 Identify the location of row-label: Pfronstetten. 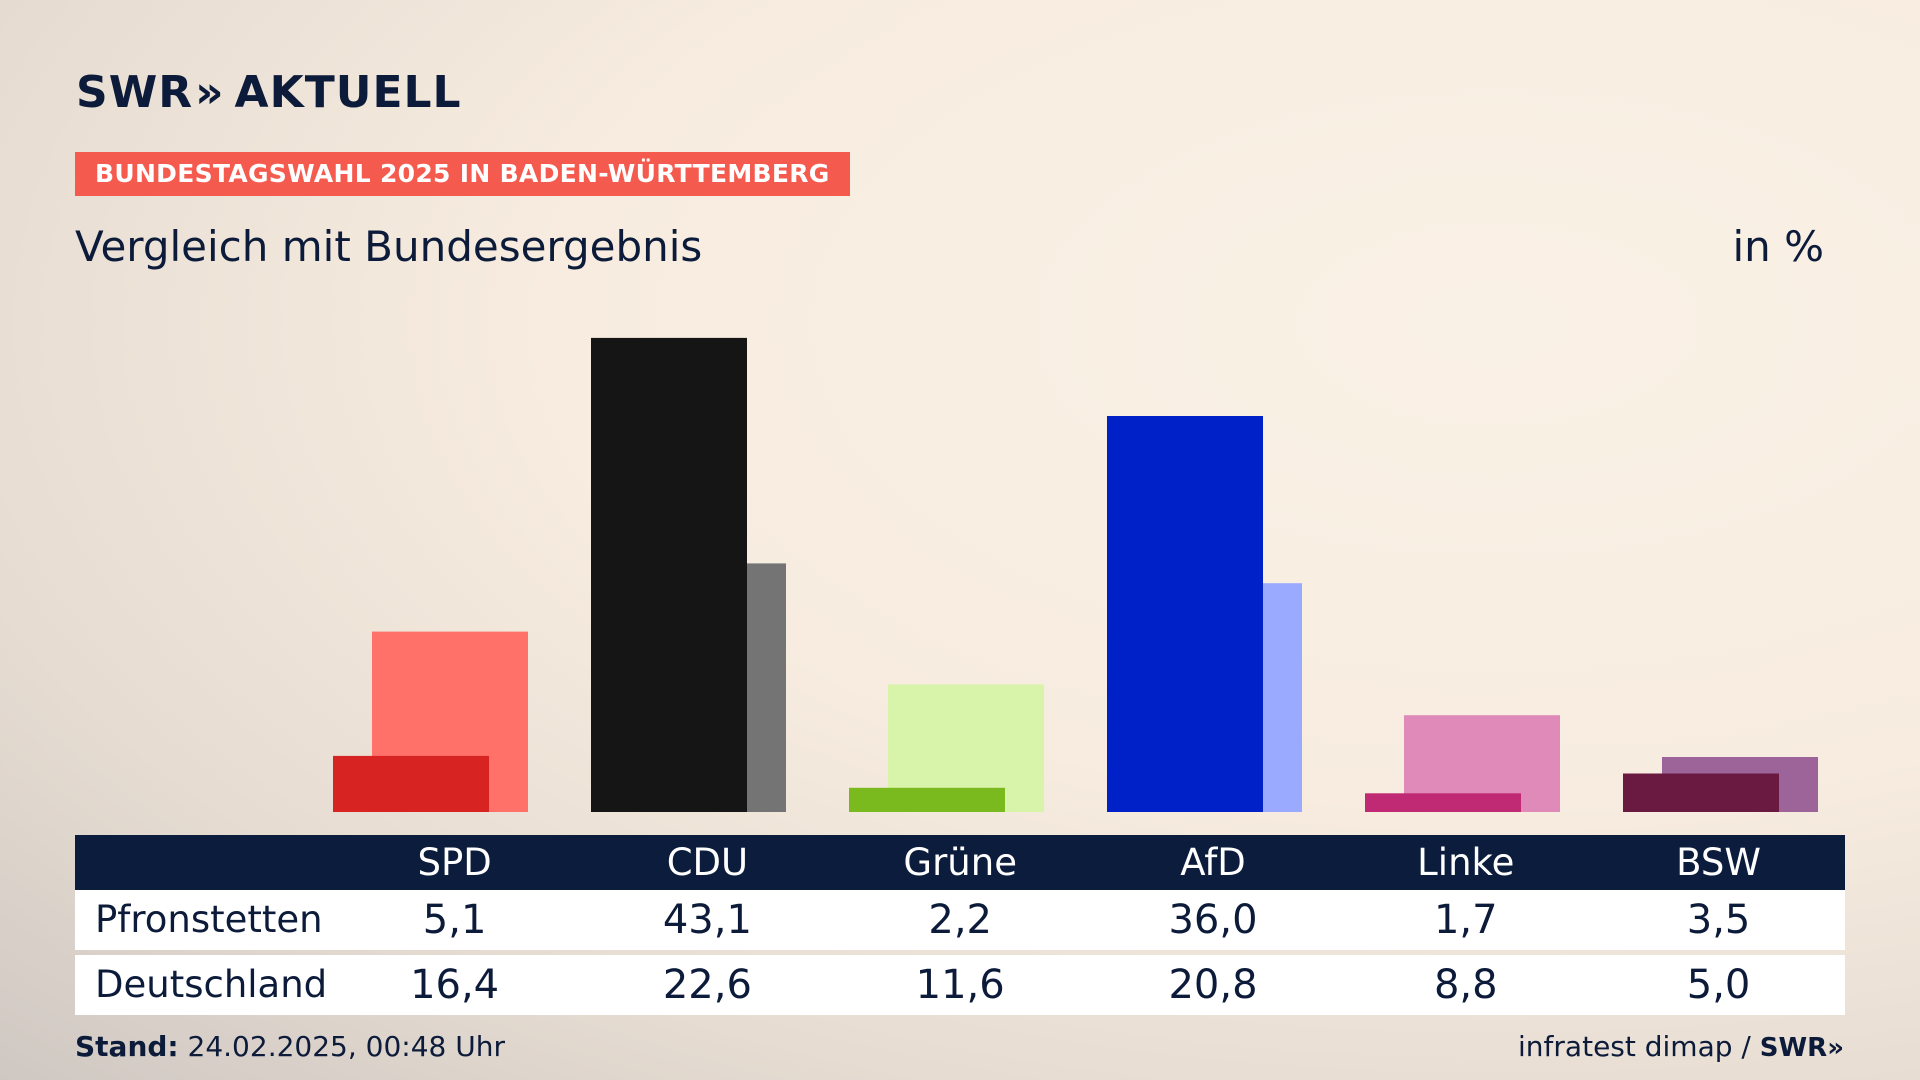
(209, 919).